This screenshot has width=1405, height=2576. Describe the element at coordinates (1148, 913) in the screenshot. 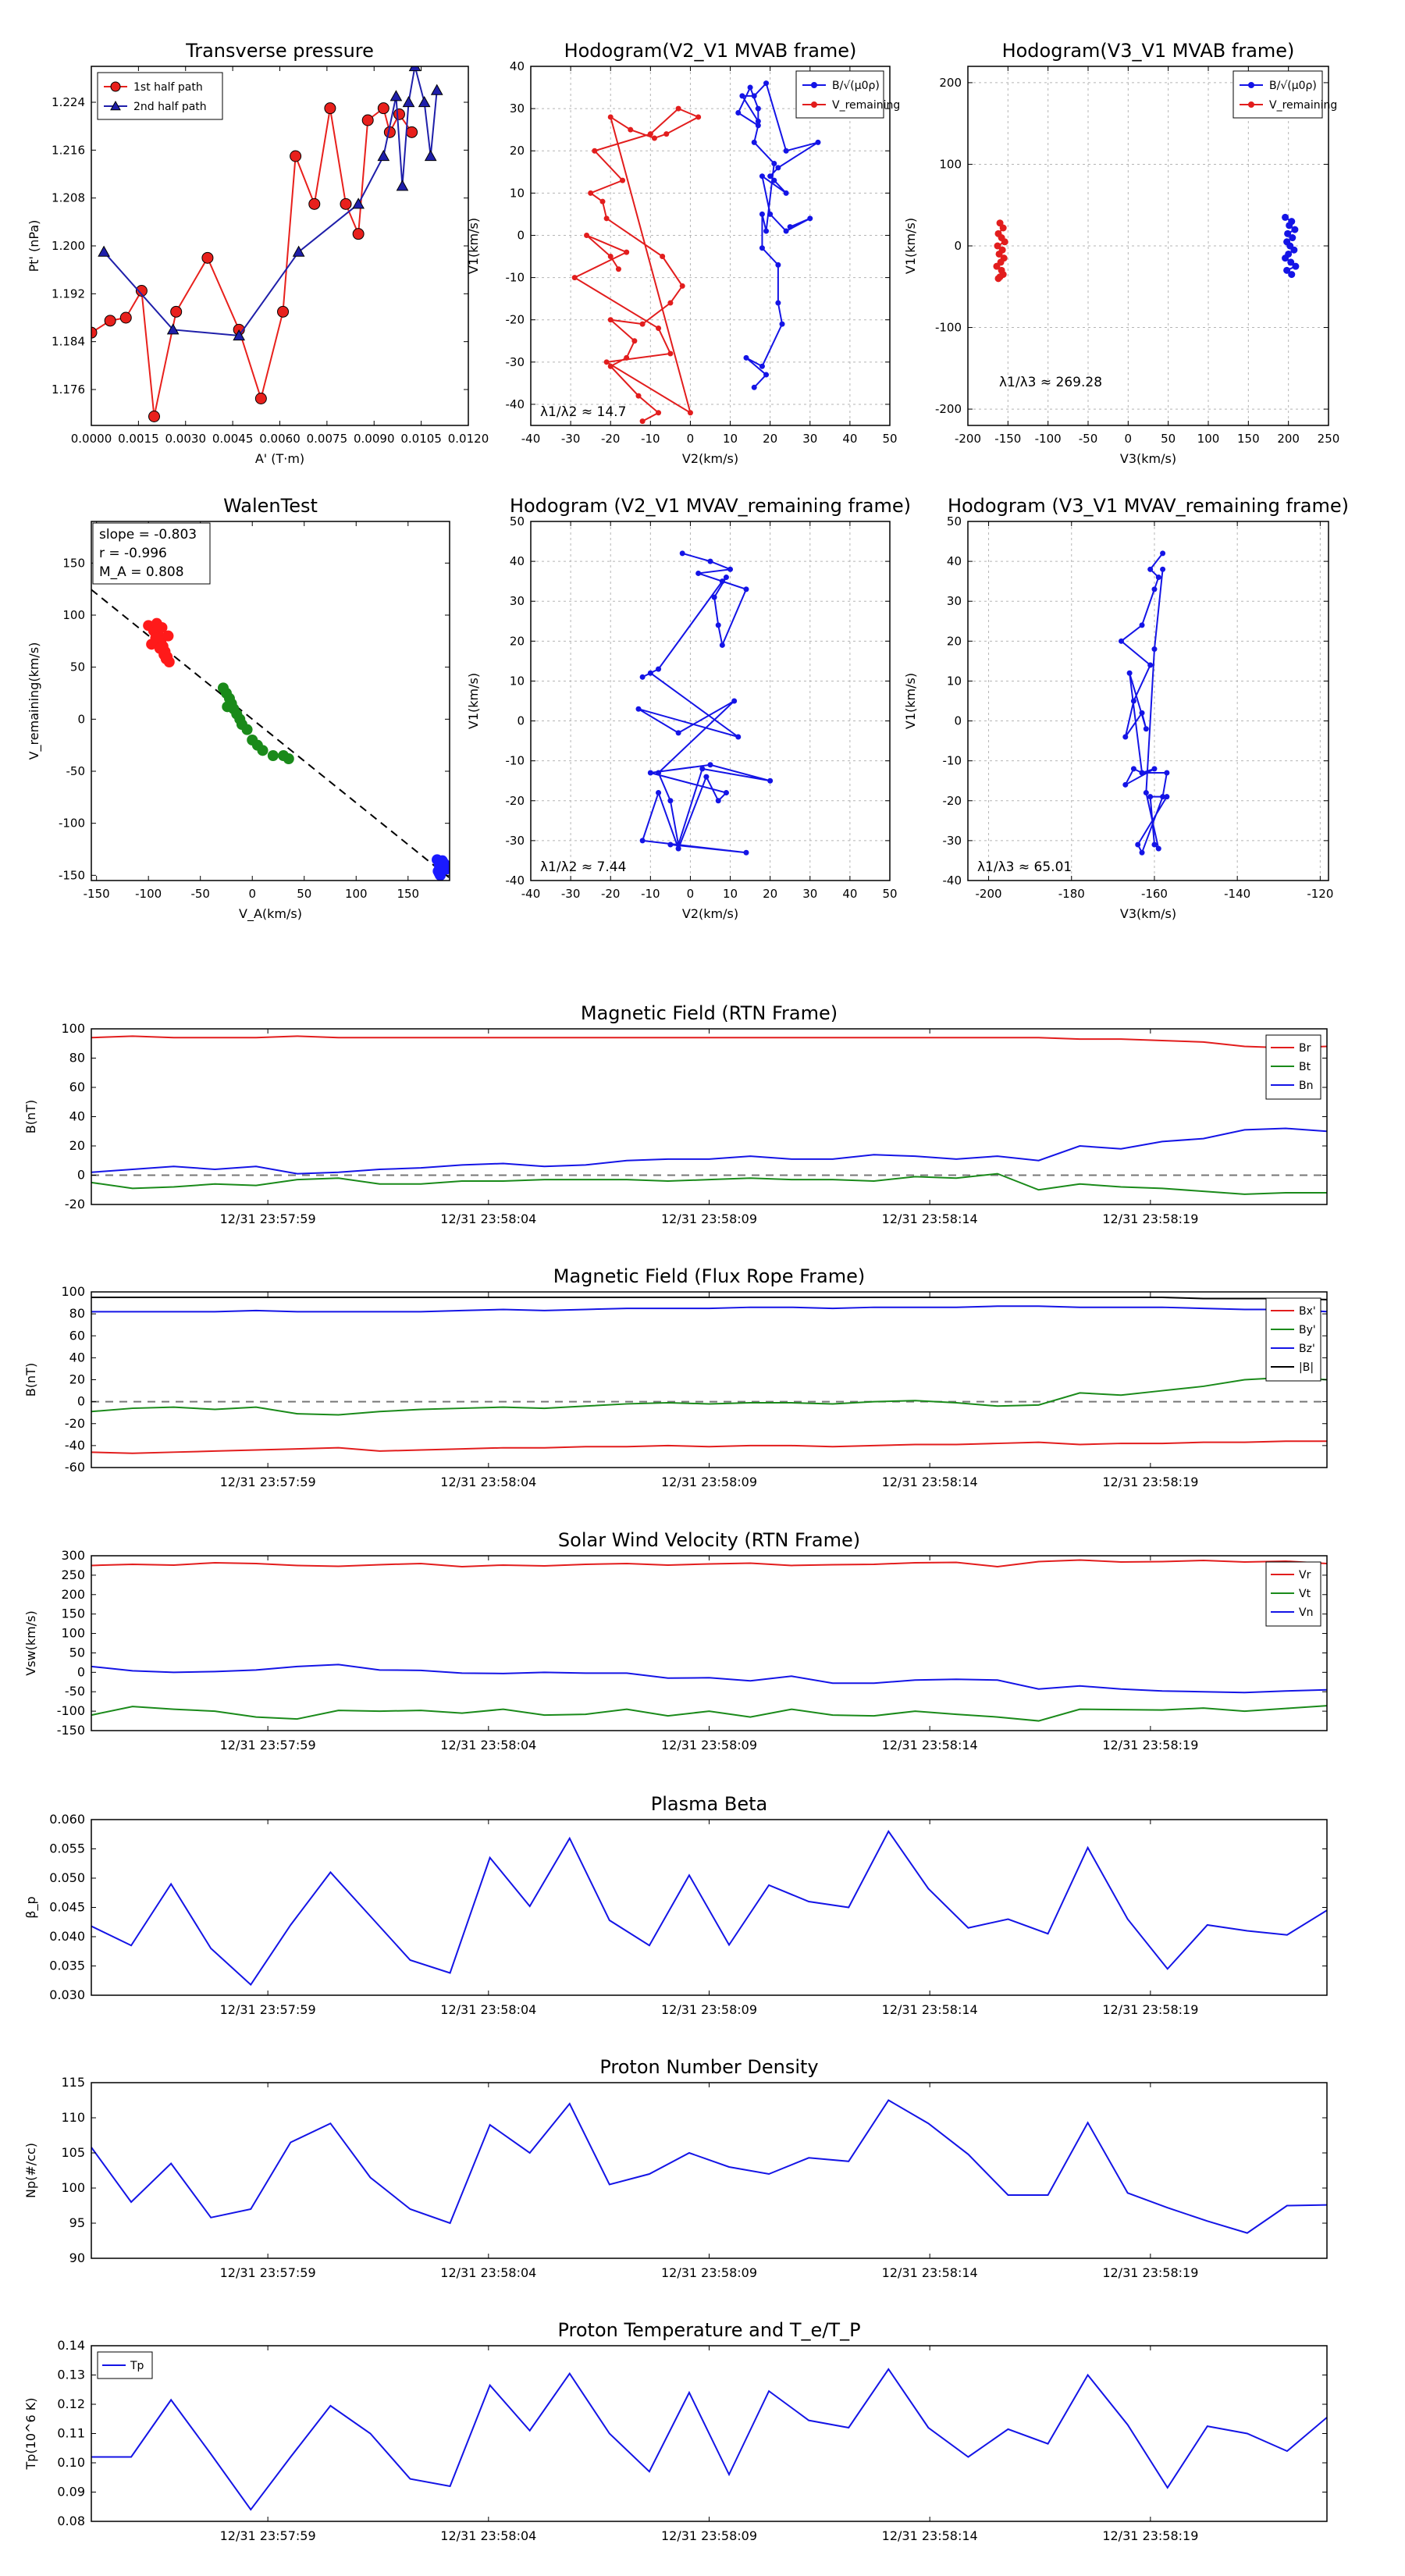

I see `x-axis-label: V3(km/s)` at that location.